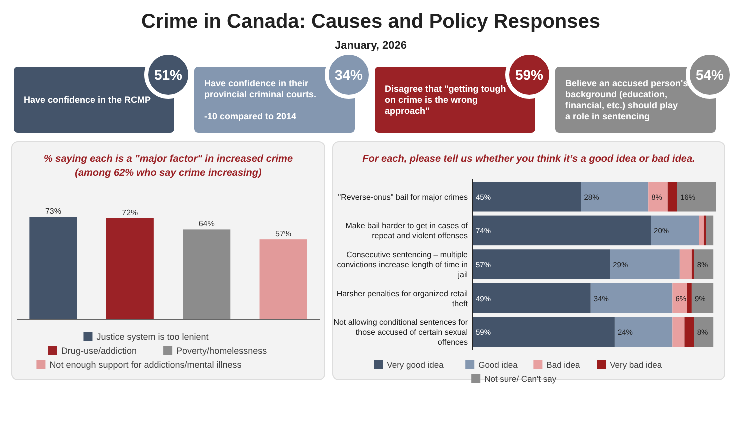  What do you see at coordinates (53, 211) in the screenshot?
I see `data-label: 73%` at bounding box center [53, 211].